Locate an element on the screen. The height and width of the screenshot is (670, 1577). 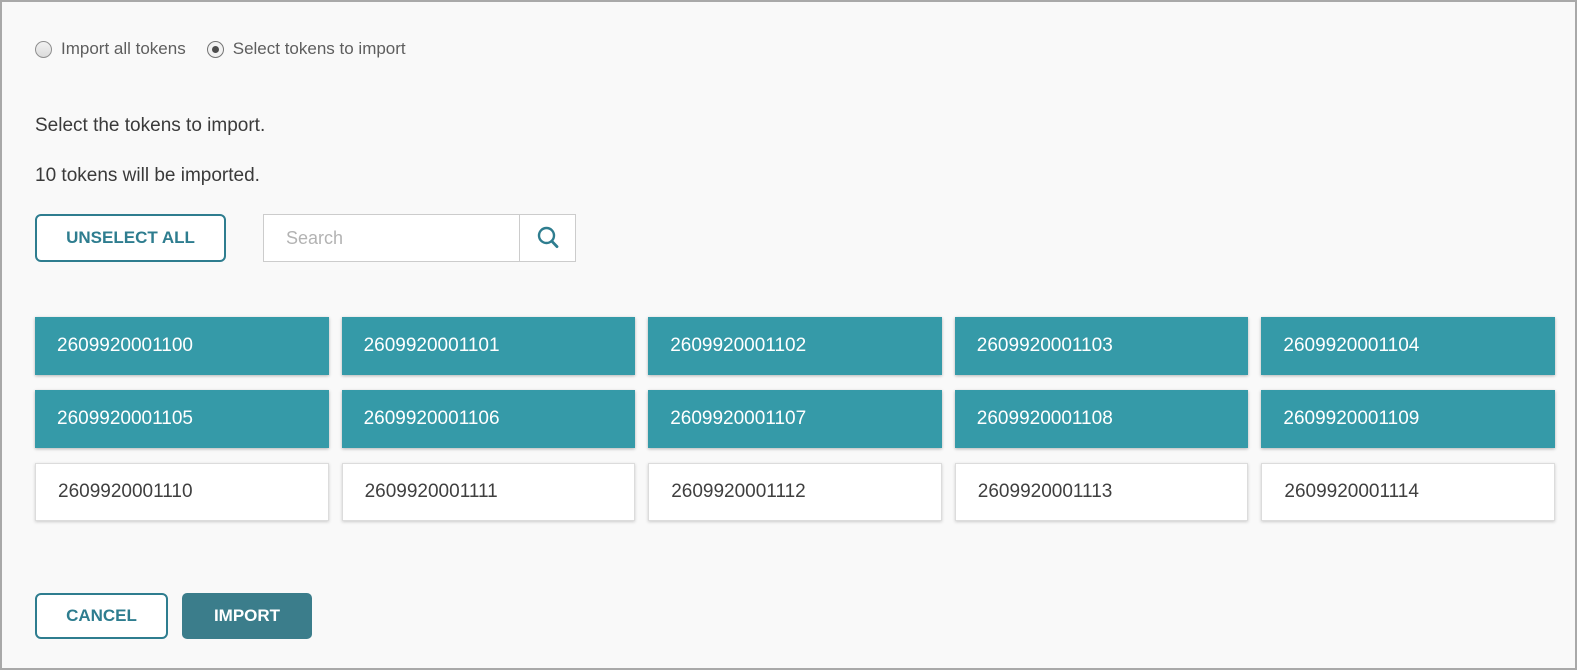
token-tile: 2609920001106 is located at coordinates (488, 419).